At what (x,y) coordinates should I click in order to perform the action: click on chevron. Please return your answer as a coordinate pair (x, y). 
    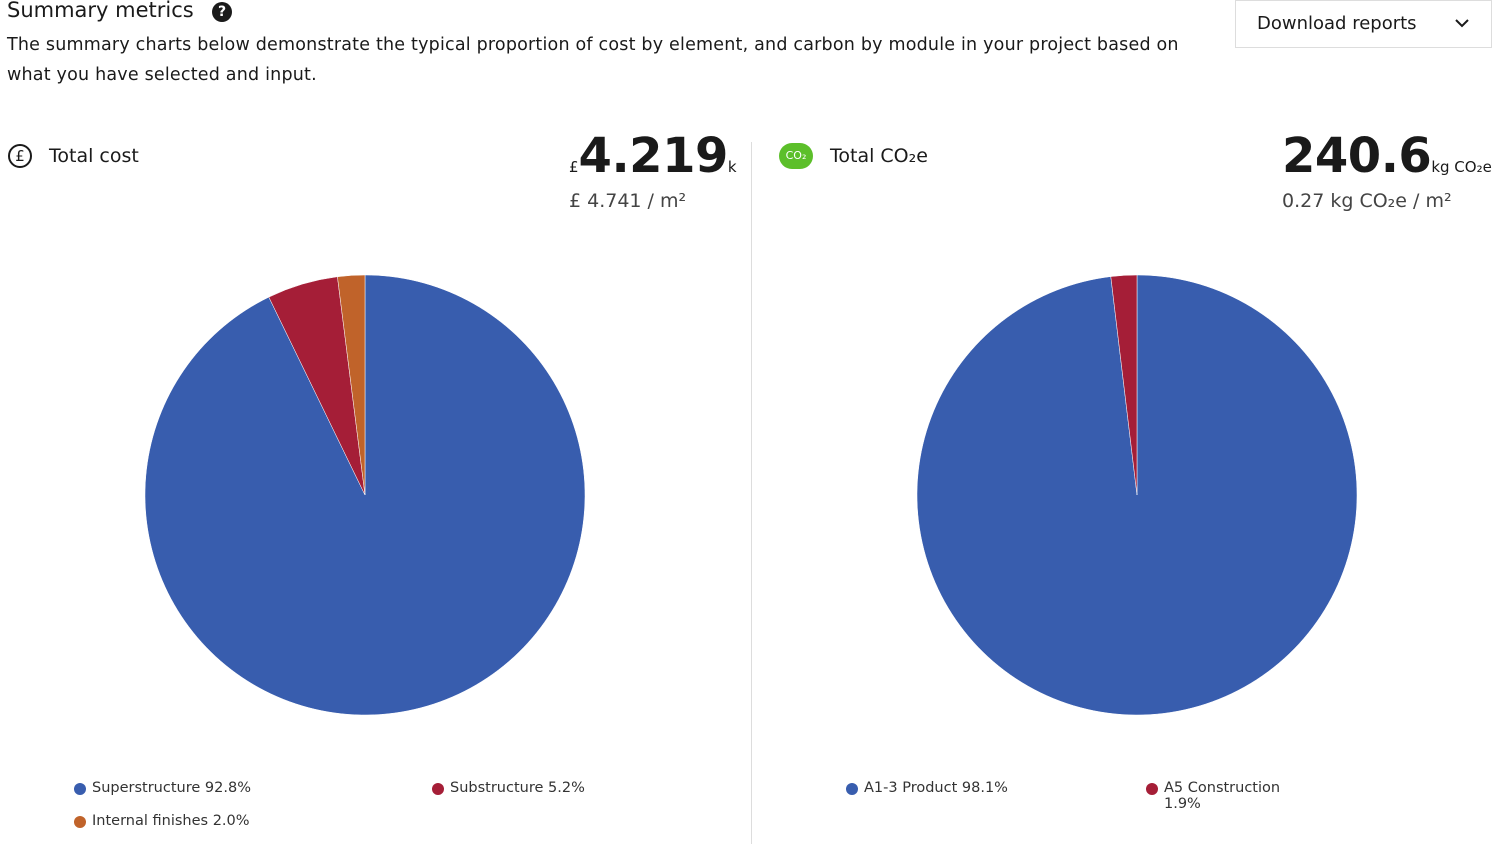
    Looking at the image, I should click on (1462, 23).